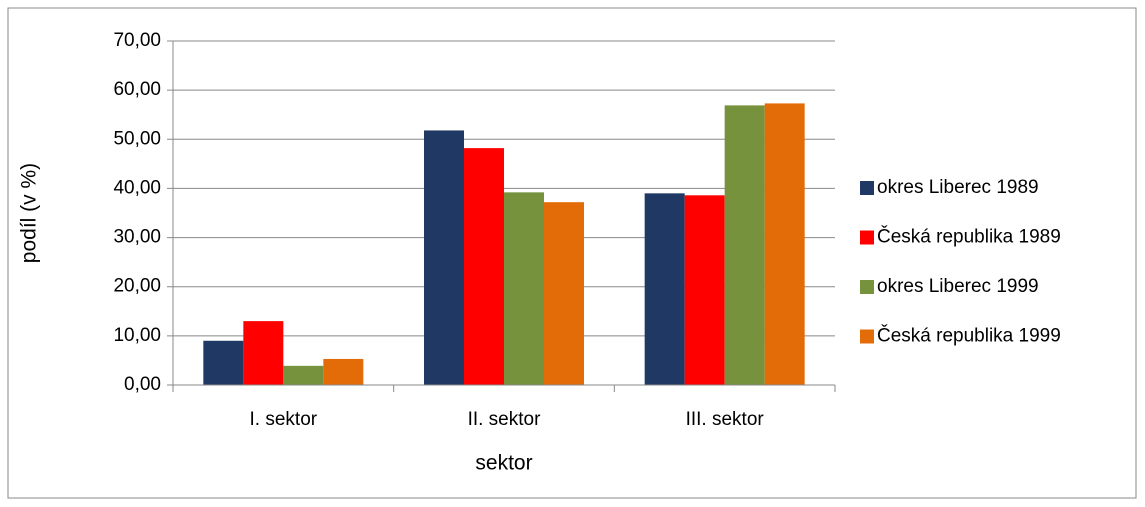  Describe the element at coordinates (137, 138) in the screenshot. I see `y-tick-label: 50,00` at that location.